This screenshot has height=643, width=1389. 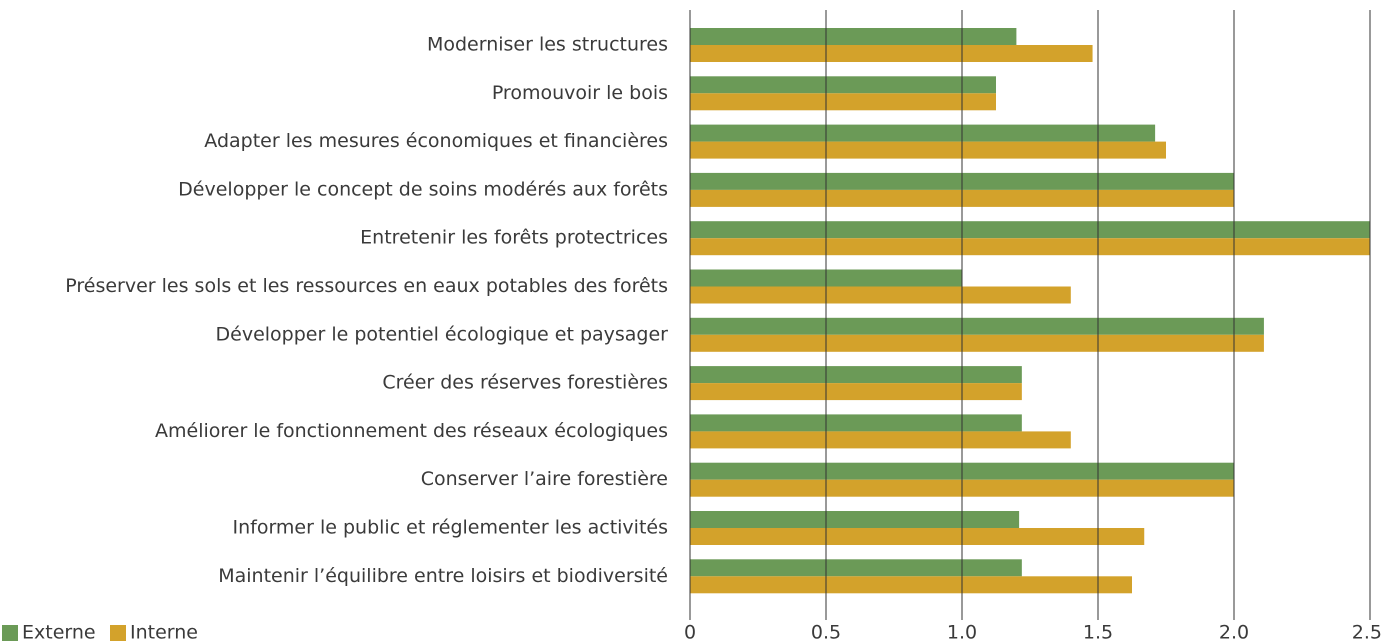 I want to click on x-tick-label: 2.0, so click(x=1234, y=632).